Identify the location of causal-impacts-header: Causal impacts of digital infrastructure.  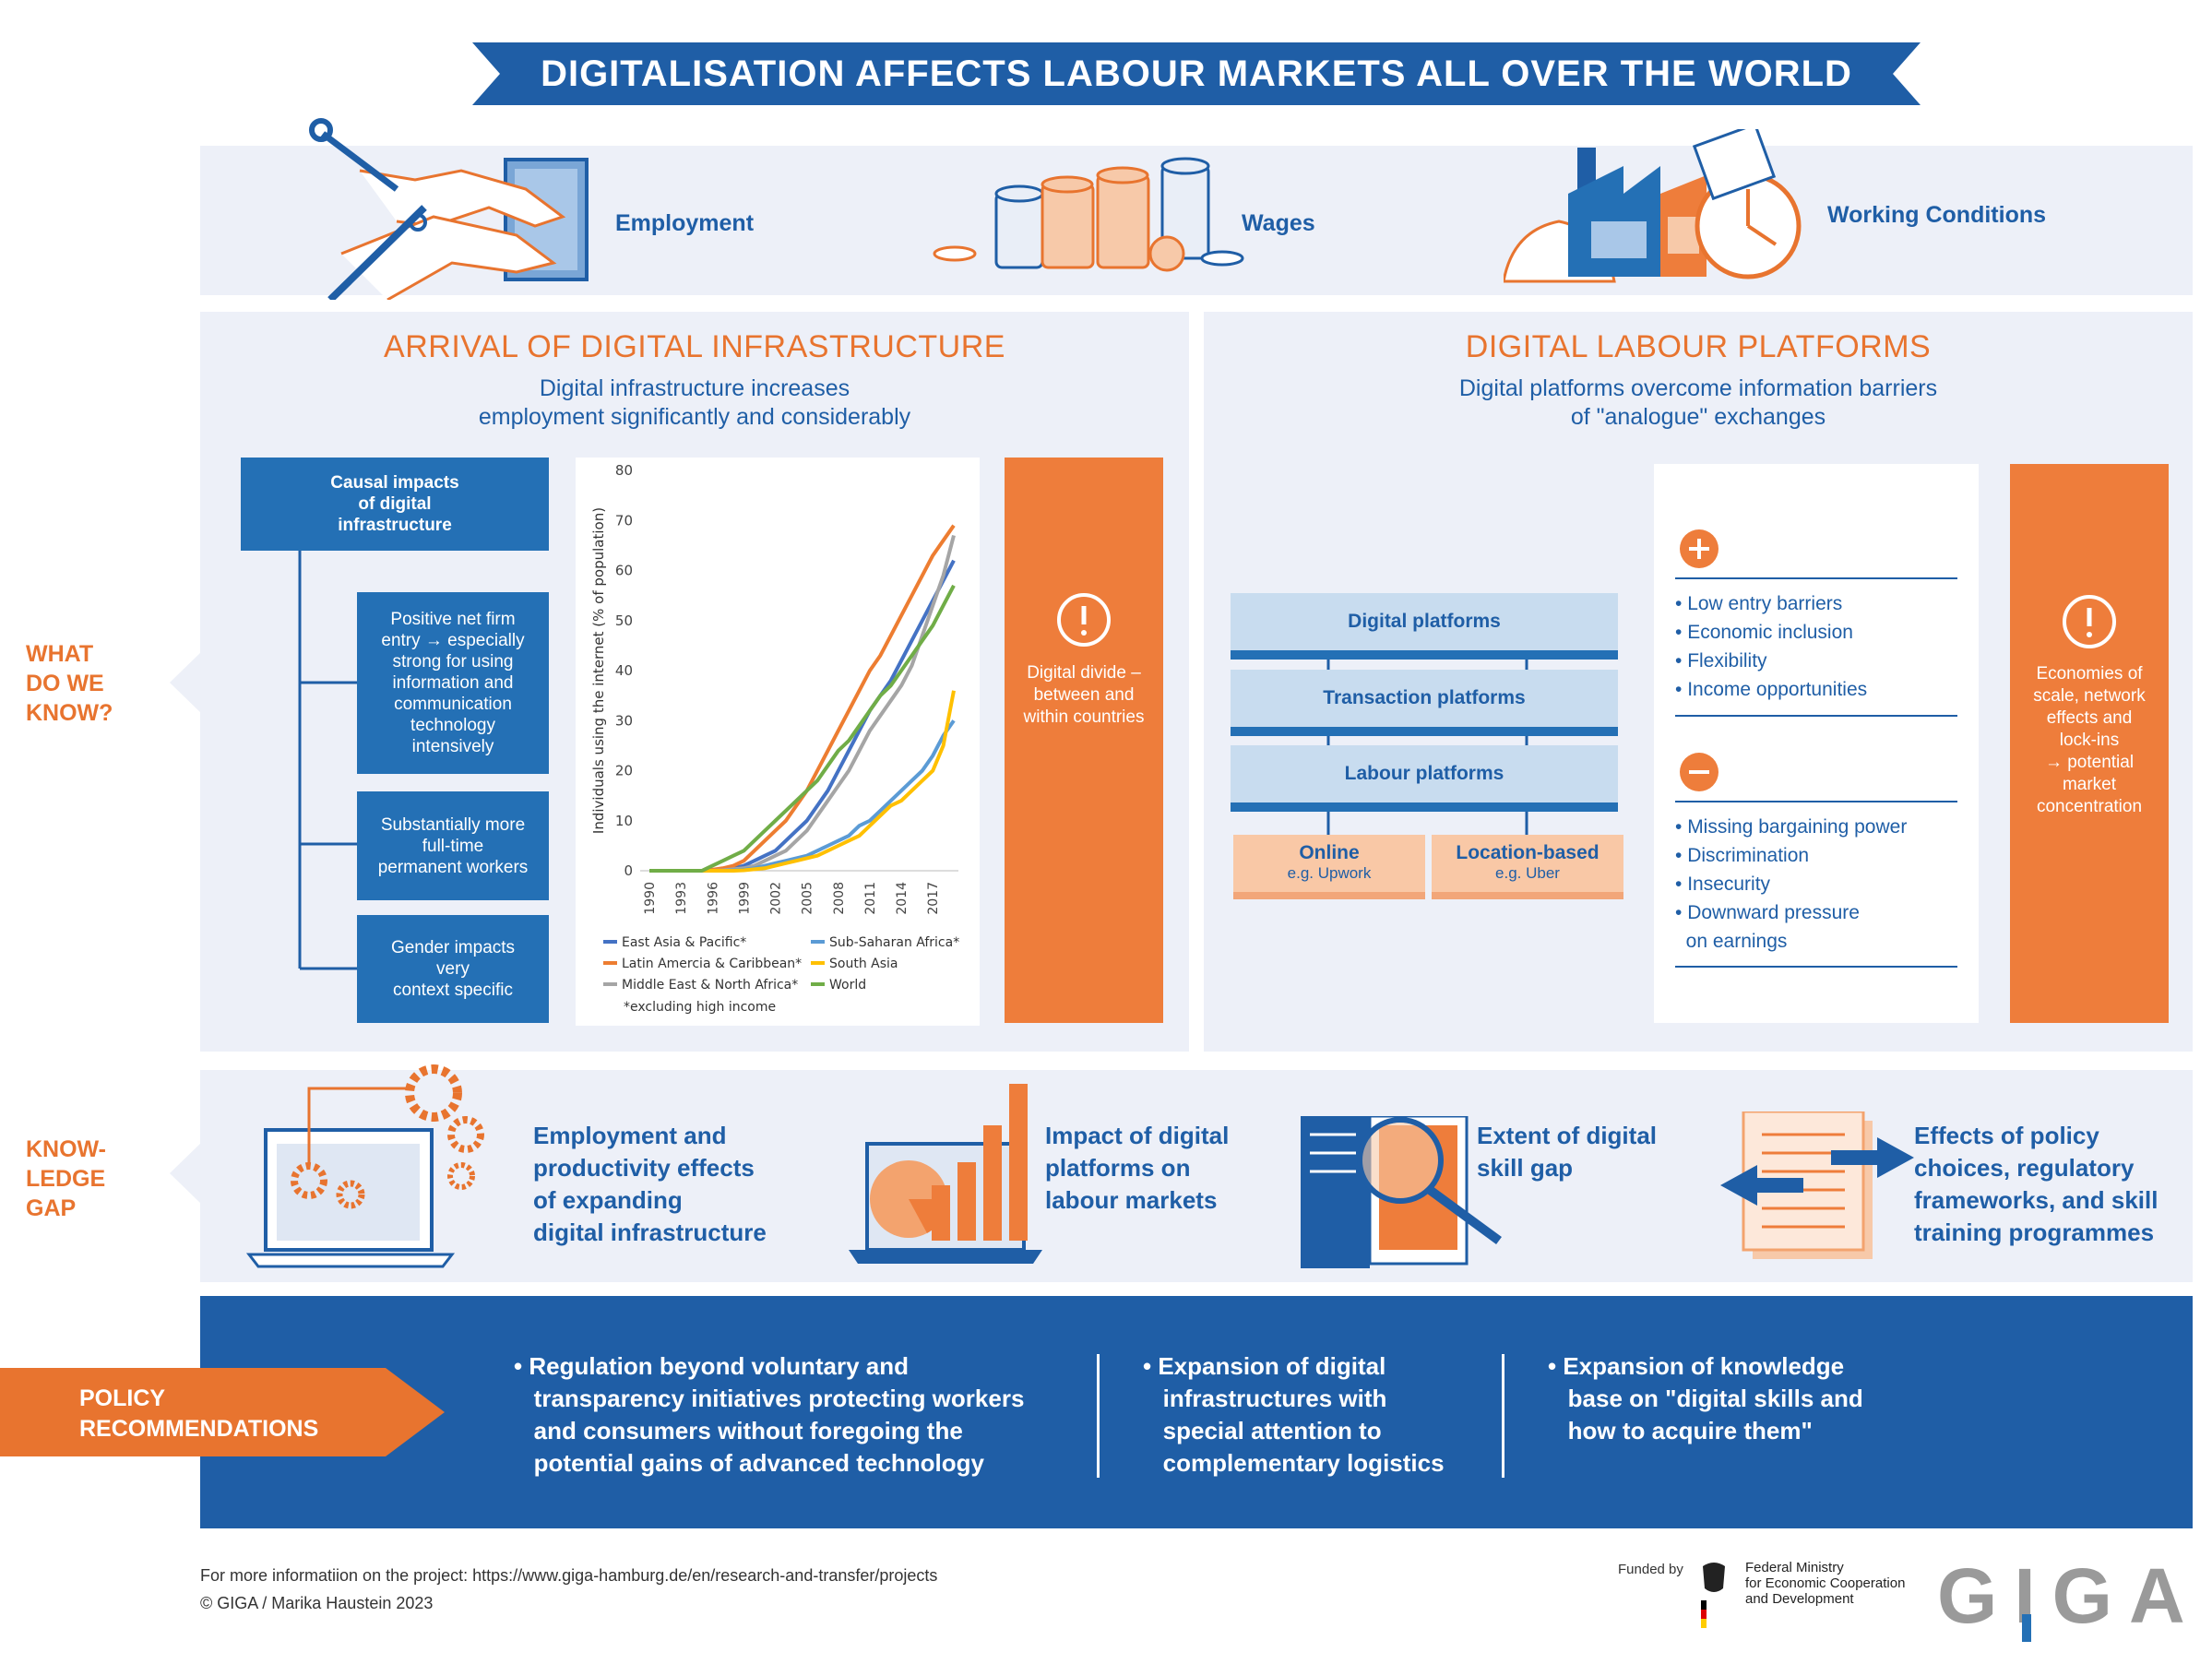
(395, 504).